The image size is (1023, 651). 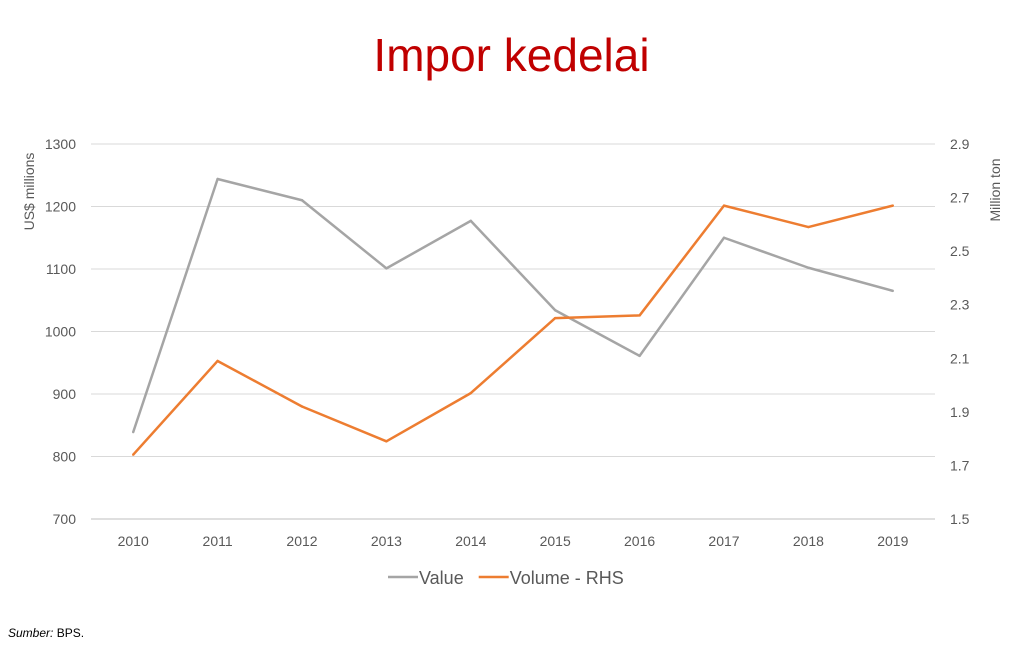 What do you see at coordinates (65, 457) in the screenshot?
I see `y-left-tick-label: 800` at bounding box center [65, 457].